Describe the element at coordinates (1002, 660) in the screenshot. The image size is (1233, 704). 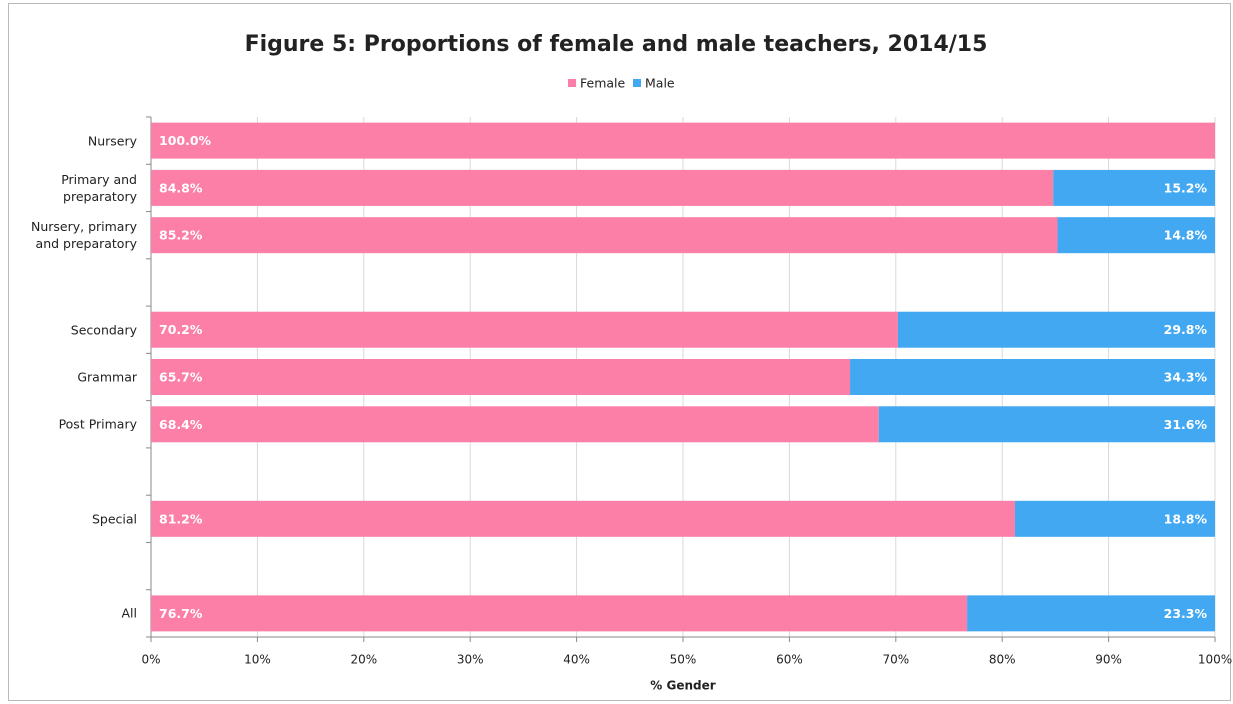
I see `x-tick-label: 80%` at that location.